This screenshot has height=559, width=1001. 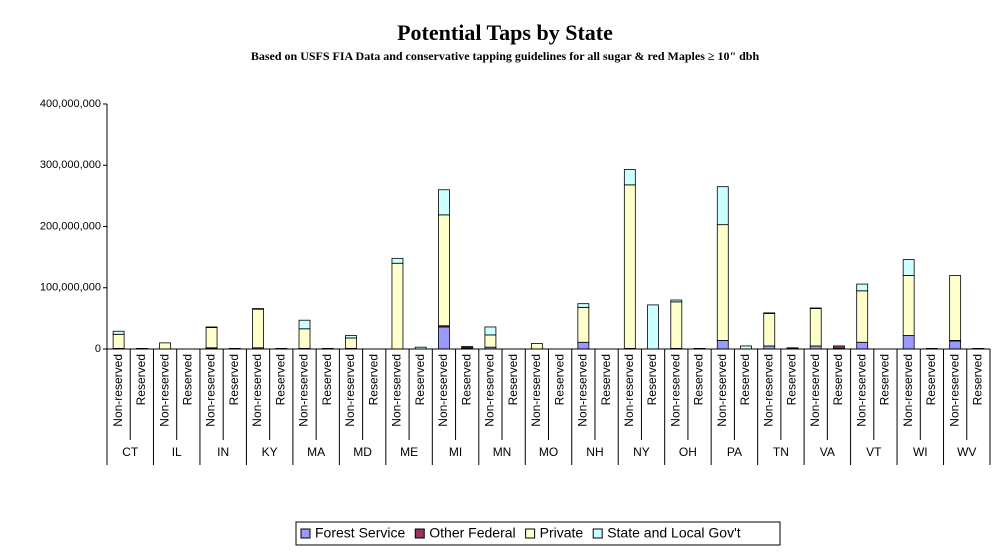 What do you see at coordinates (502, 452) in the screenshot?
I see `group-label: MN` at bounding box center [502, 452].